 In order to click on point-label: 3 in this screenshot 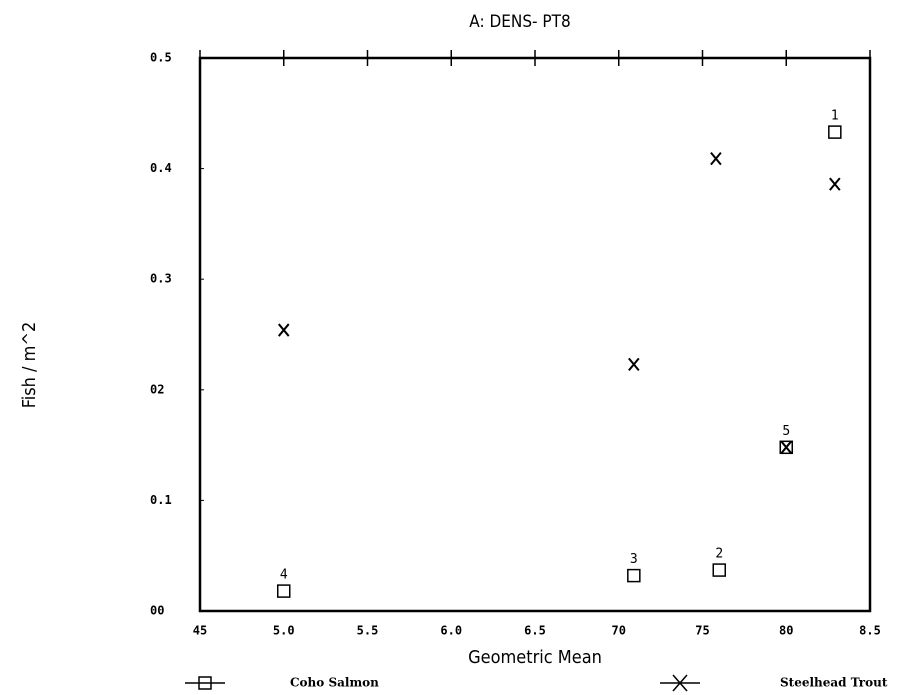, I will do `click(634, 559)`.